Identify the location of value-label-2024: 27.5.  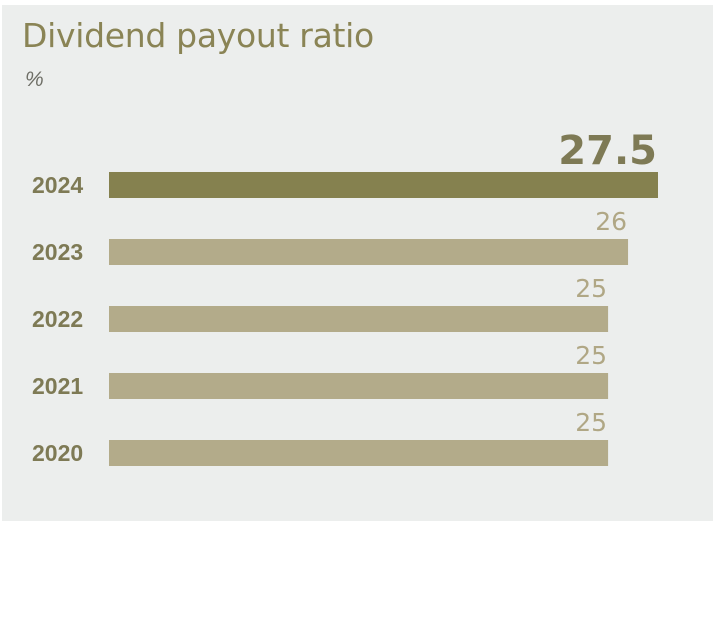
(607, 151).